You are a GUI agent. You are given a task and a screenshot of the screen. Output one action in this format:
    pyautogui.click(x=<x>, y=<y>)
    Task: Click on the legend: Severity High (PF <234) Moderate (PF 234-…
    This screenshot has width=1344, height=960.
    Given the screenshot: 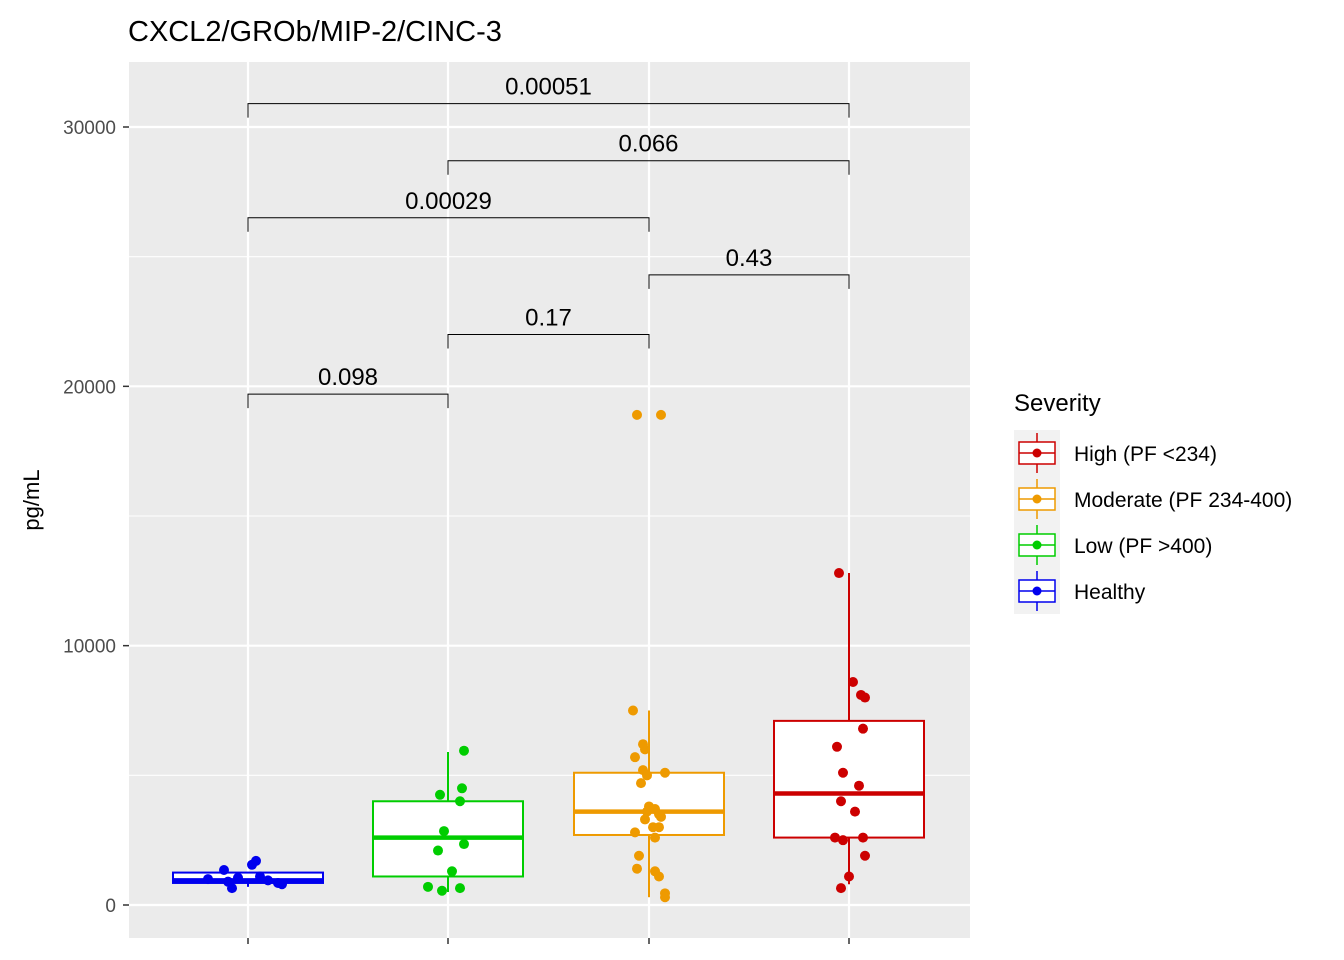 What is the action you would take?
    pyautogui.click(x=1153, y=502)
    